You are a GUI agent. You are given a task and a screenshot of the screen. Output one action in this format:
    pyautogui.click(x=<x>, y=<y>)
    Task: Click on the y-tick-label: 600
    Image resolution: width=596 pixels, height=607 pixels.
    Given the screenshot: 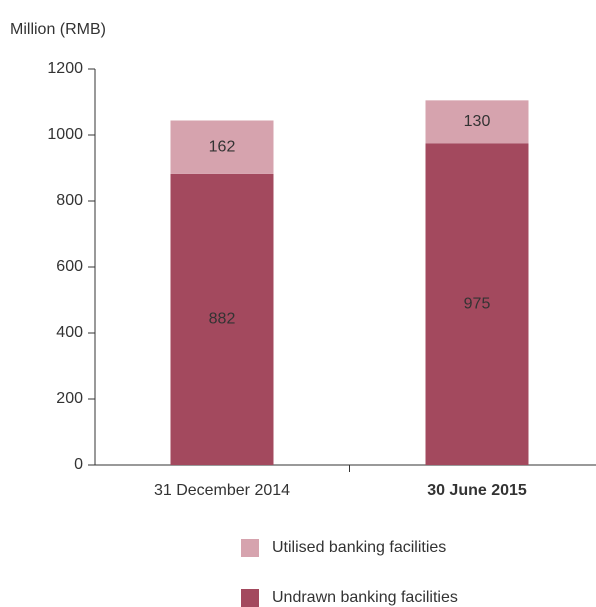 What is the action you would take?
    pyautogui.click(x=69, y=266)
    